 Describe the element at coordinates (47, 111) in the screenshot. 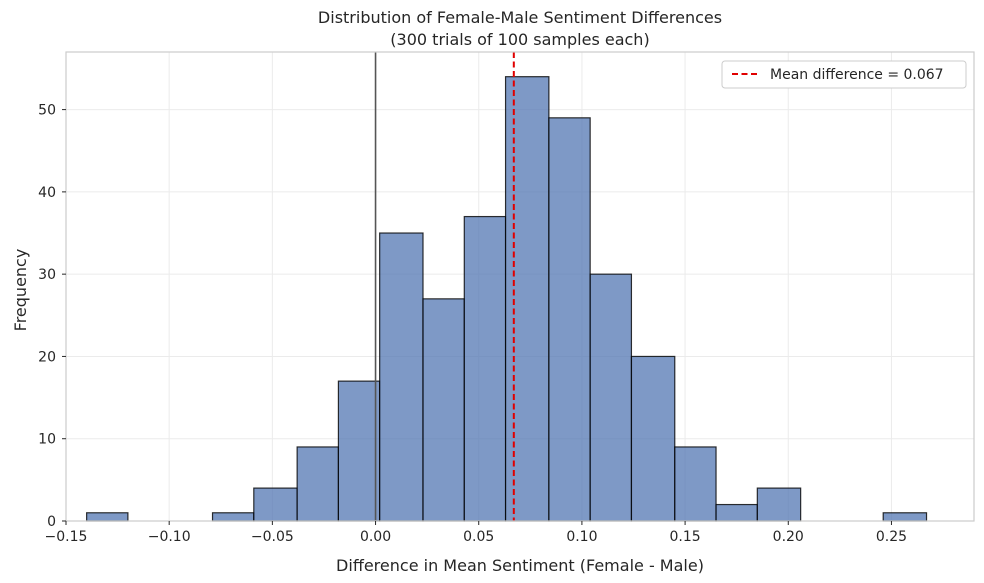

I see `y-tick-label: 50` at that location.